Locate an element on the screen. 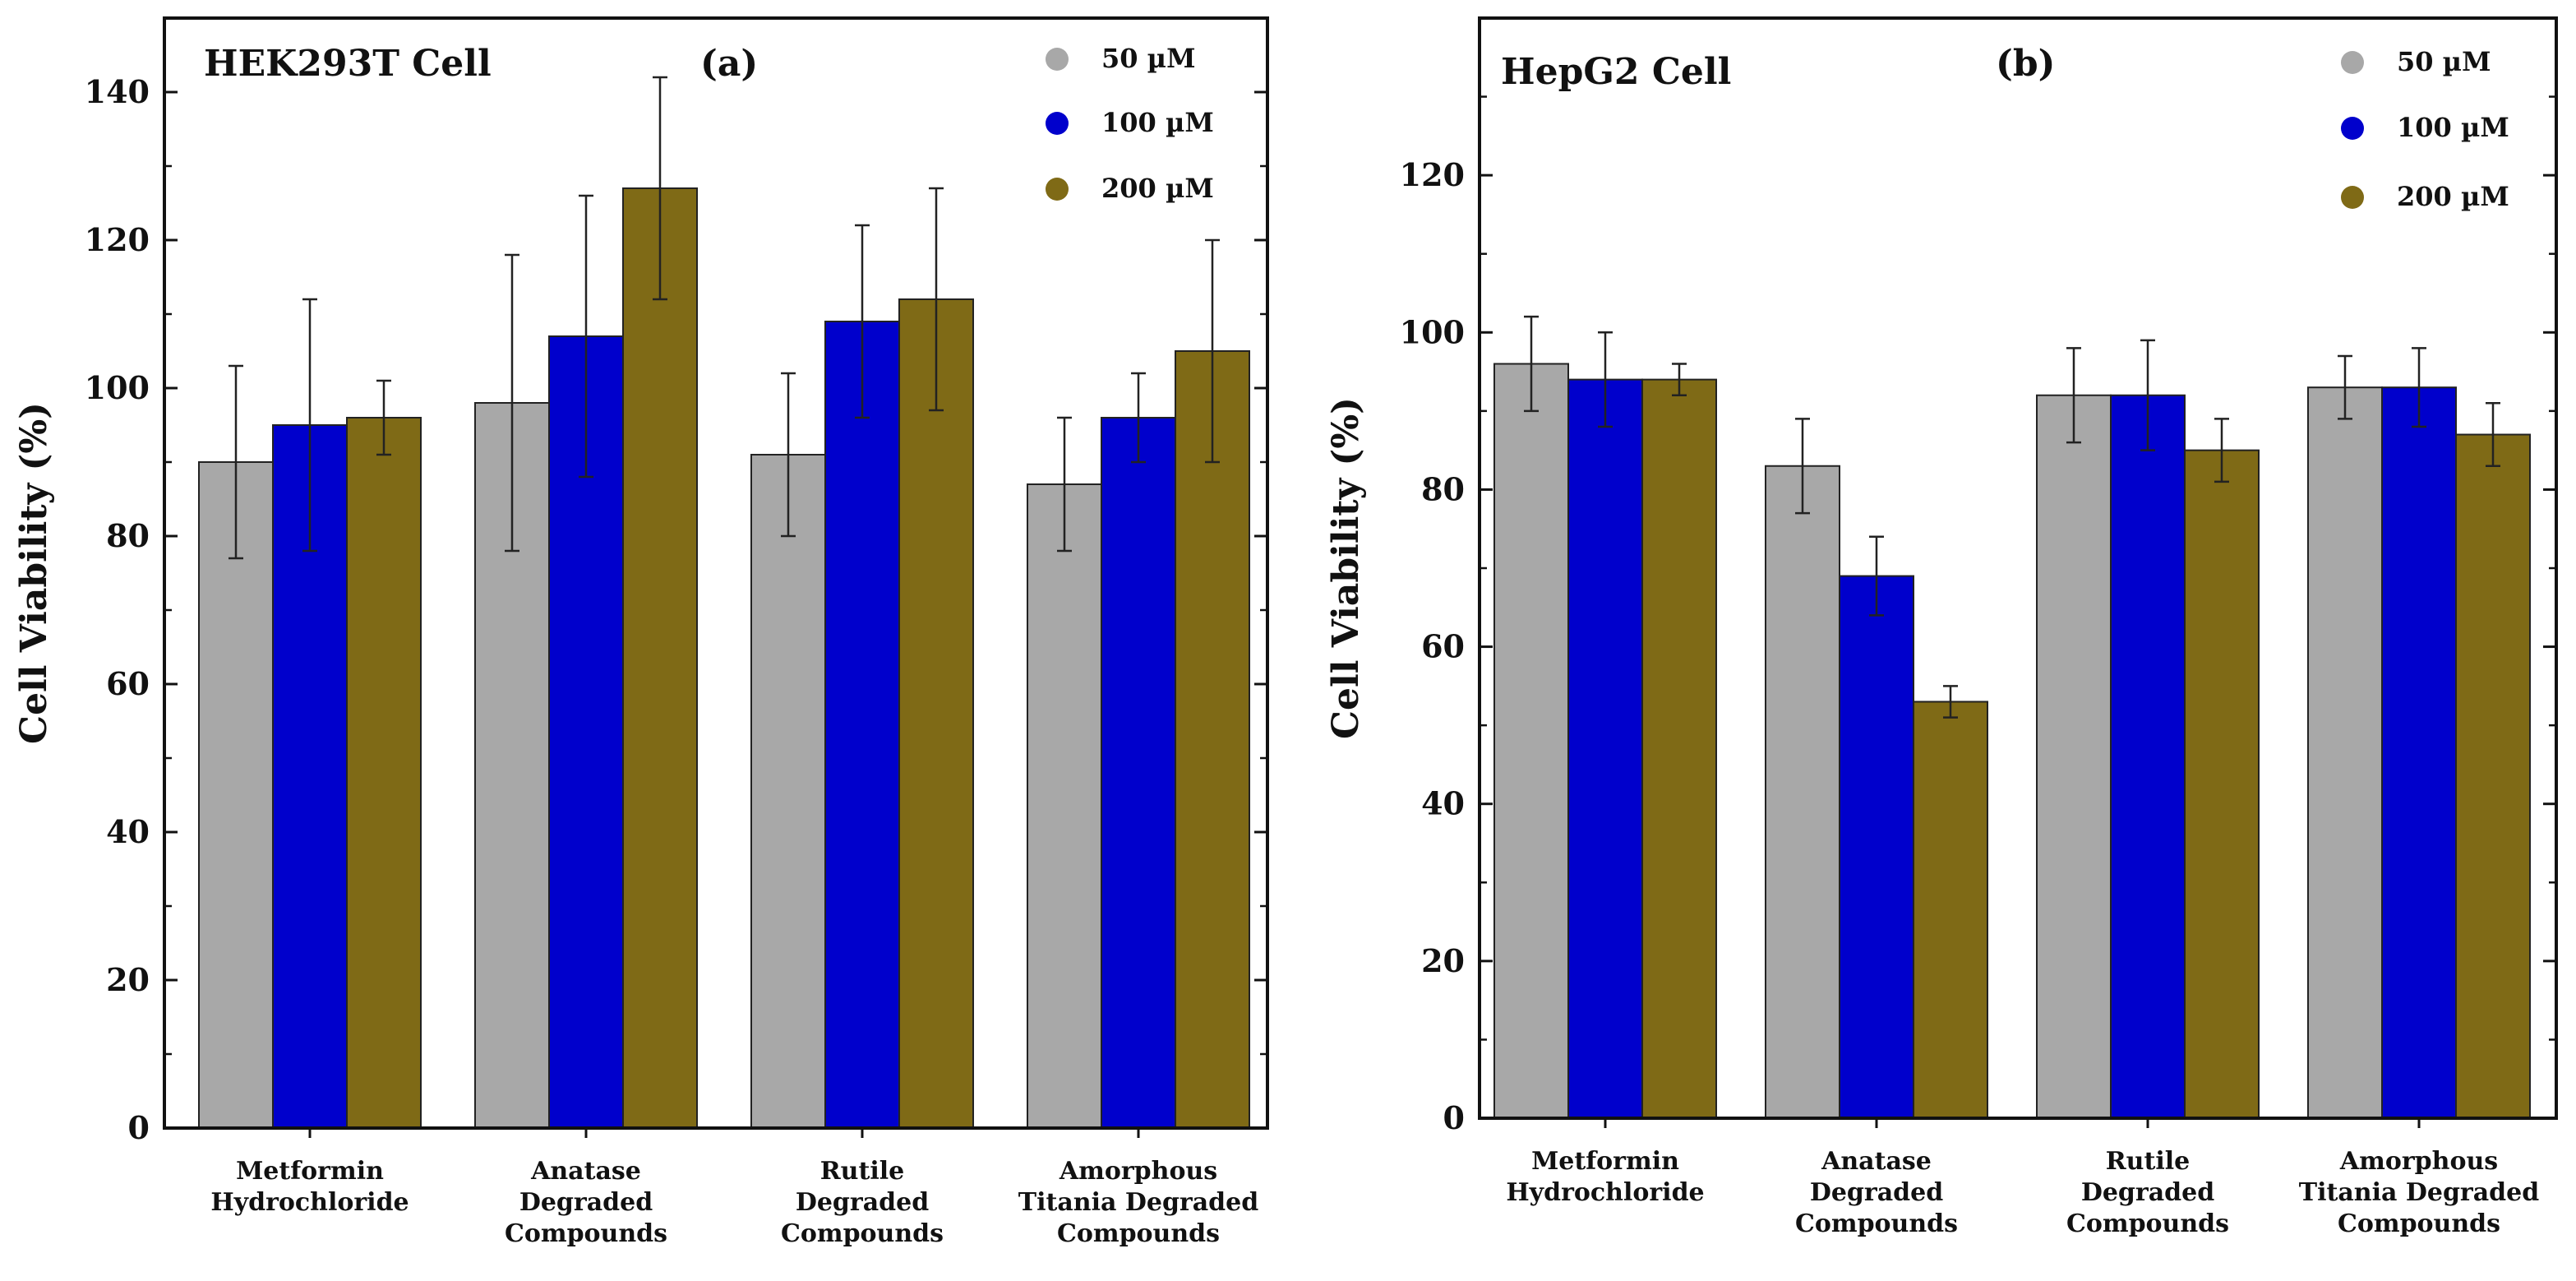  chart-title: HepG2 Cell is located at coordinates (1616, 72).